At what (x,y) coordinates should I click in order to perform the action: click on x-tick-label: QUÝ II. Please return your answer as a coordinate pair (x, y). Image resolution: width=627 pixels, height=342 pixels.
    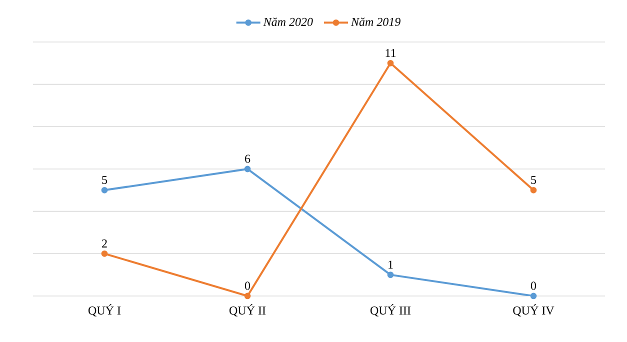
    Looking at the image, I should click on (247, 310).